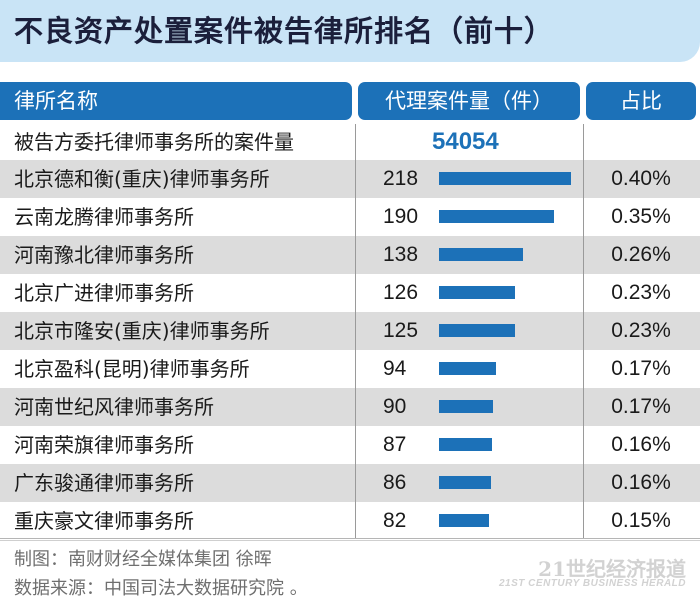 The height and width of the screenshot is (607, 700). Describe the element at coordinates (350, 521) in the screenshot. I see `table-row: 重庆豪文律师事务所 82 0.15%` at that location.